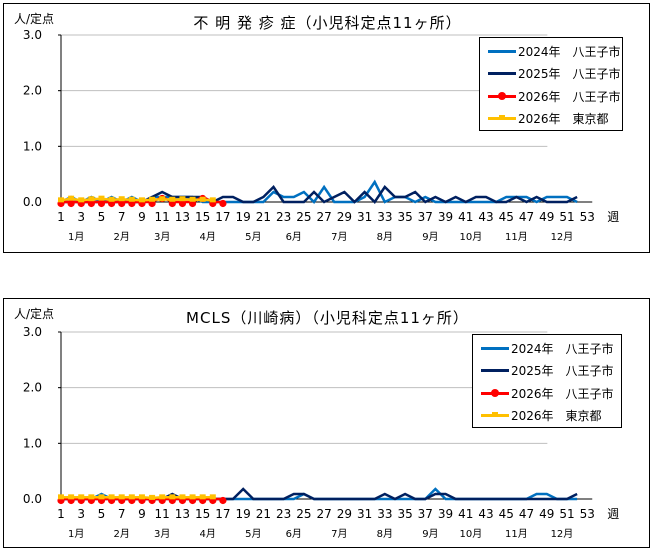 Image resolution: width=654 pixels, height=552 pixels. What do you see at coordinates (327, 23) in the screenshot?
I see `chart-title: 不 明 発 疹 症（小児科定点11ヶ所）` at bounding box center [327, 23].